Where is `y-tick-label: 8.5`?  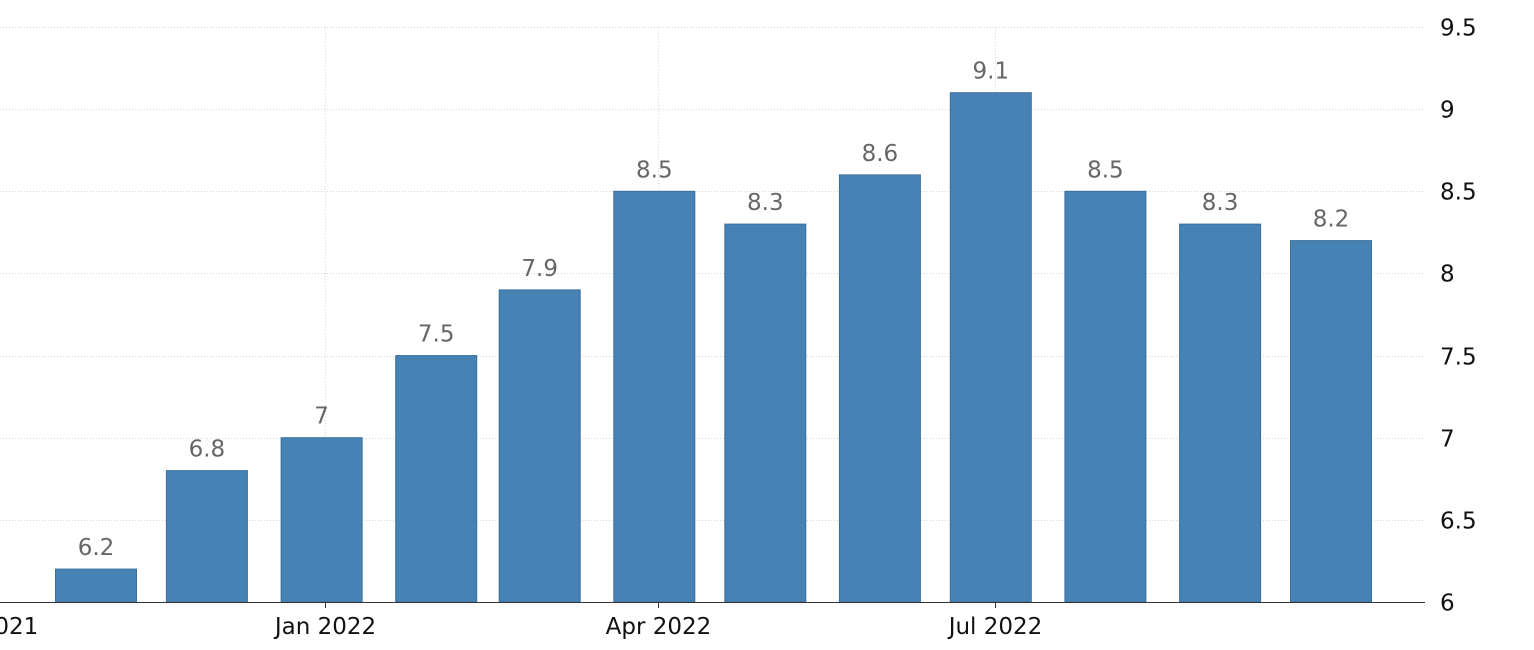
y-tick-label: 8.5 is located at coordinates (1458, 193).